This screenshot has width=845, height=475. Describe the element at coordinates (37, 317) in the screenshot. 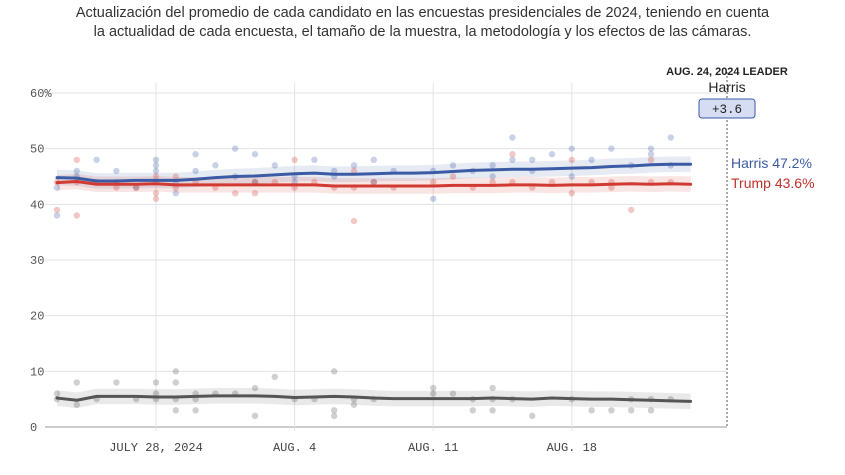

I see `y-tick-label: 20` at that location.